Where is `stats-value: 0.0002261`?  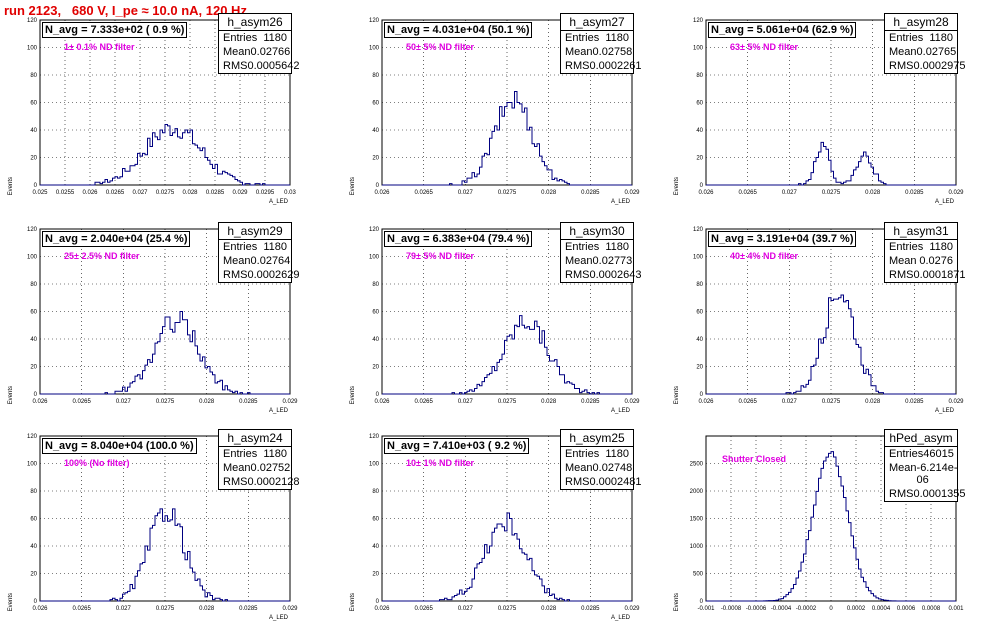 stats-value: 0.0002261 is located at coordinates (615, 66).